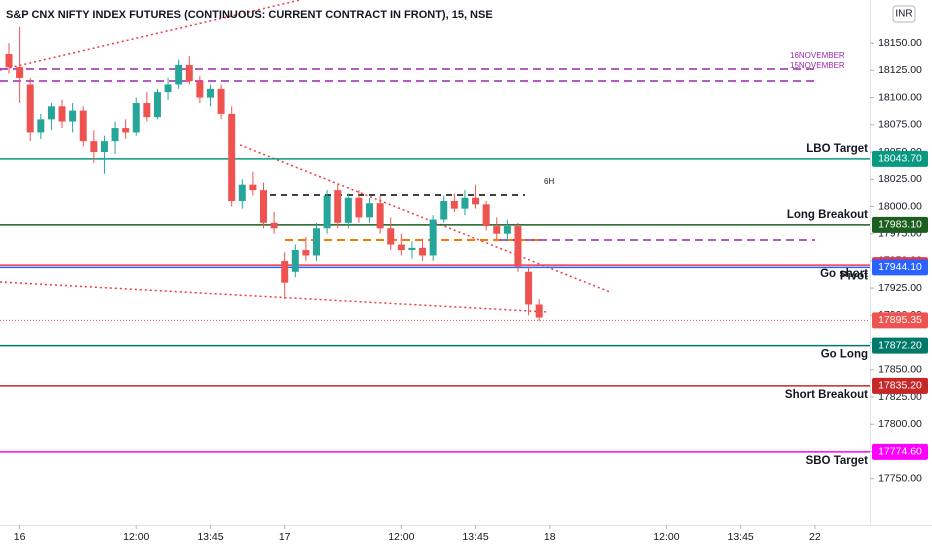  I want to click on currency-badge, so click(904, 14).